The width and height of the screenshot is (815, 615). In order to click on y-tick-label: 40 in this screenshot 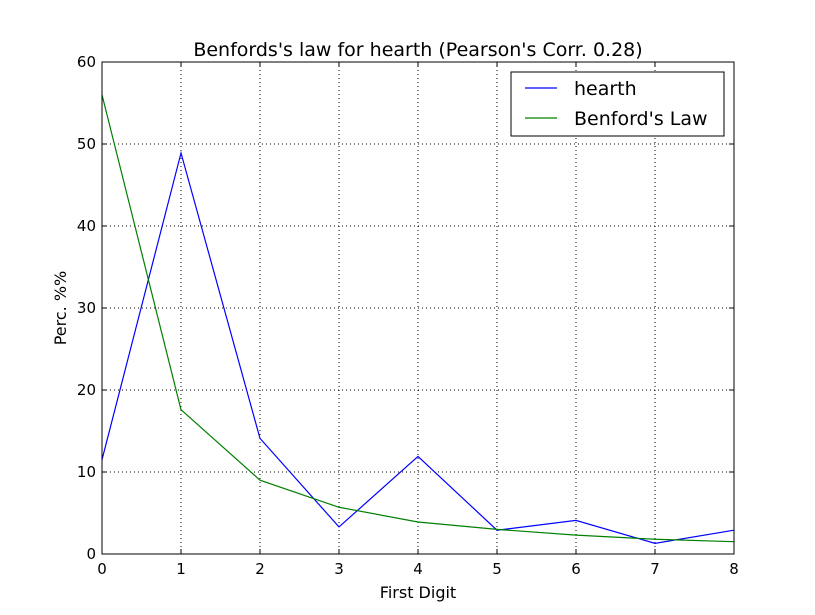, I will do `click(86, 226)`.